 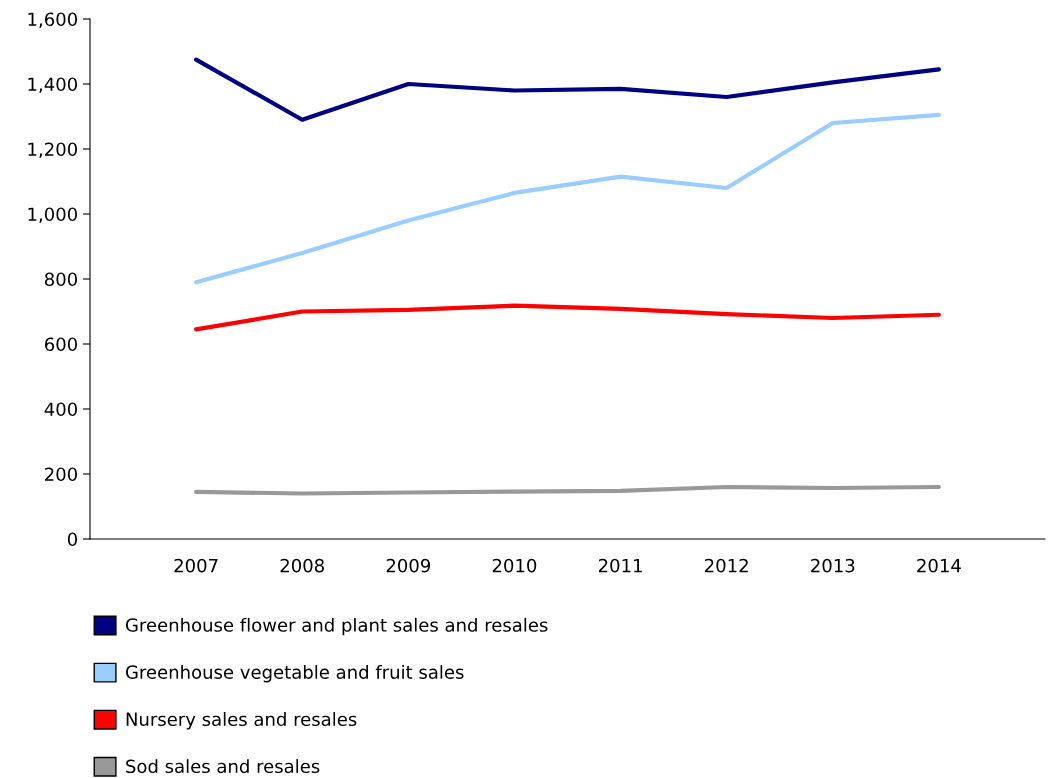 What do you see at coordinates (52, 20) in the screenshot?
I see `y-tick-label: 1,600` at bounding box center [52, 20].